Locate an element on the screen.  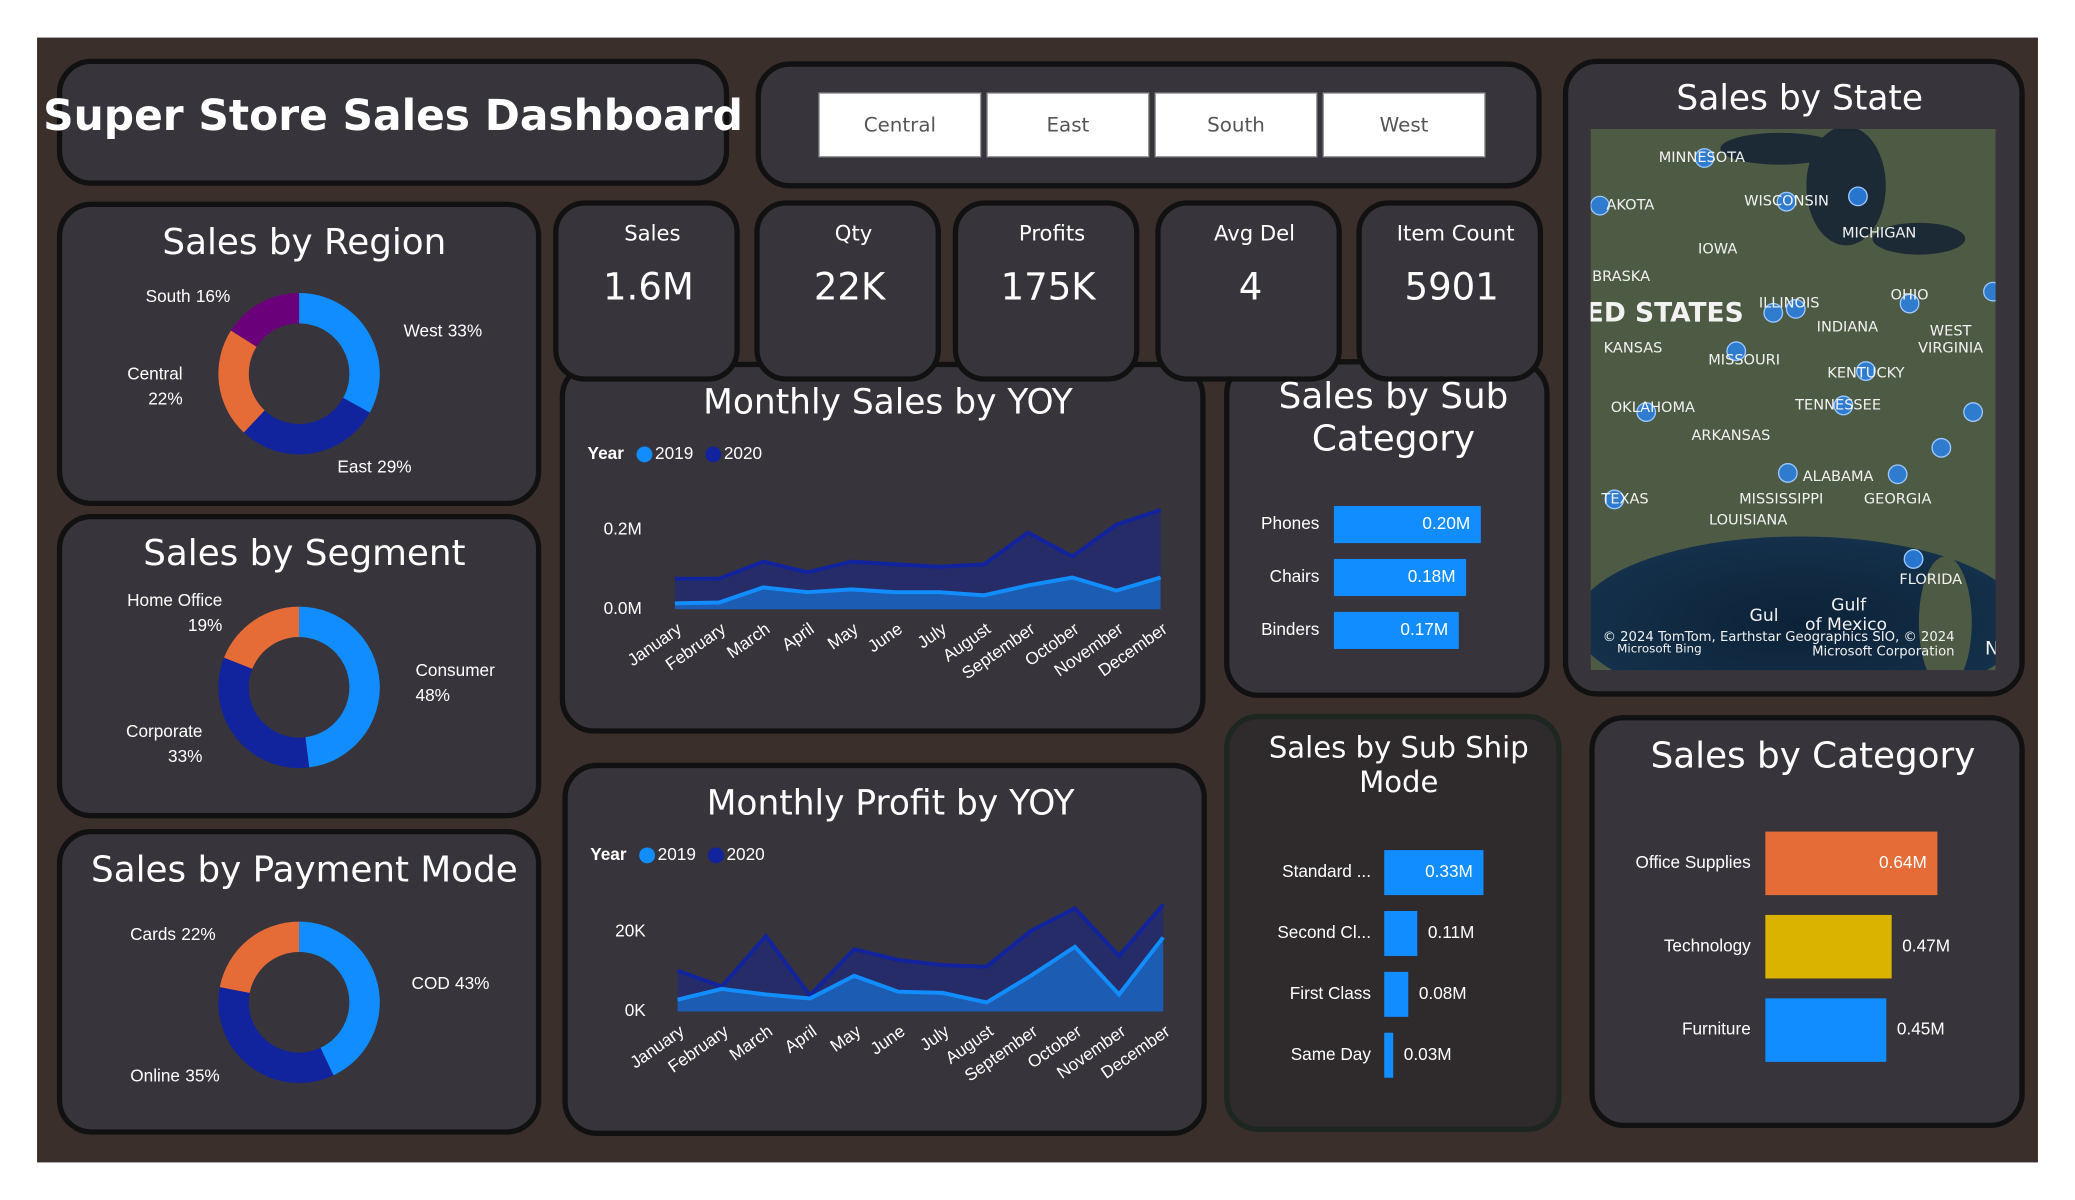
slice-label: Cards 22% is located at coordinates (173, 933).